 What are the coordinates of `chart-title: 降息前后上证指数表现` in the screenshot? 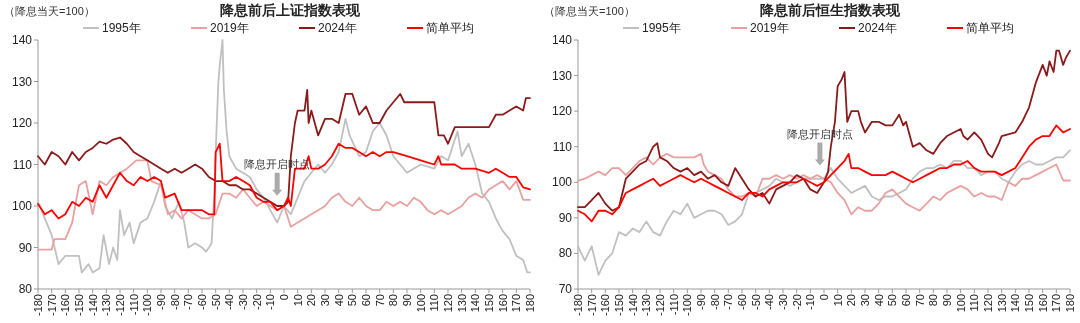 It's located at (290, 10).